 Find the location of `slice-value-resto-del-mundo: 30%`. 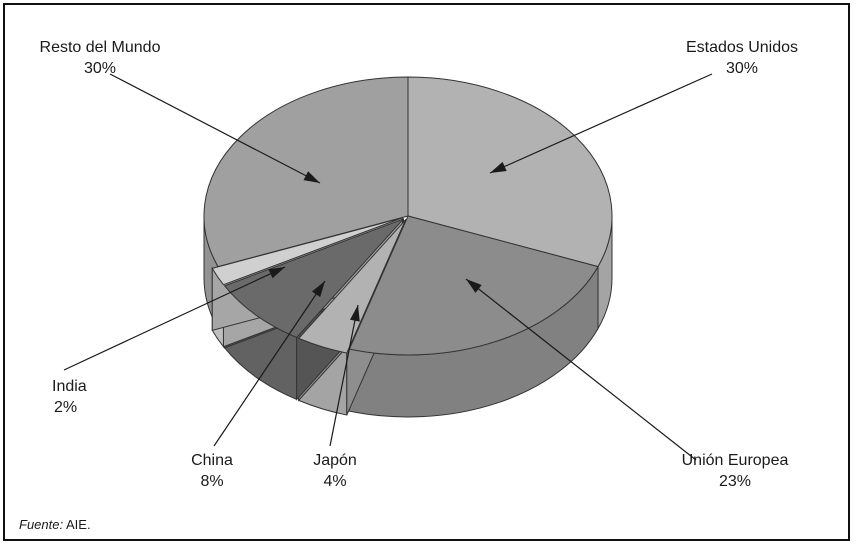

slice-value-resto-del-mundo: 30% is located at coordinates (100, 68).